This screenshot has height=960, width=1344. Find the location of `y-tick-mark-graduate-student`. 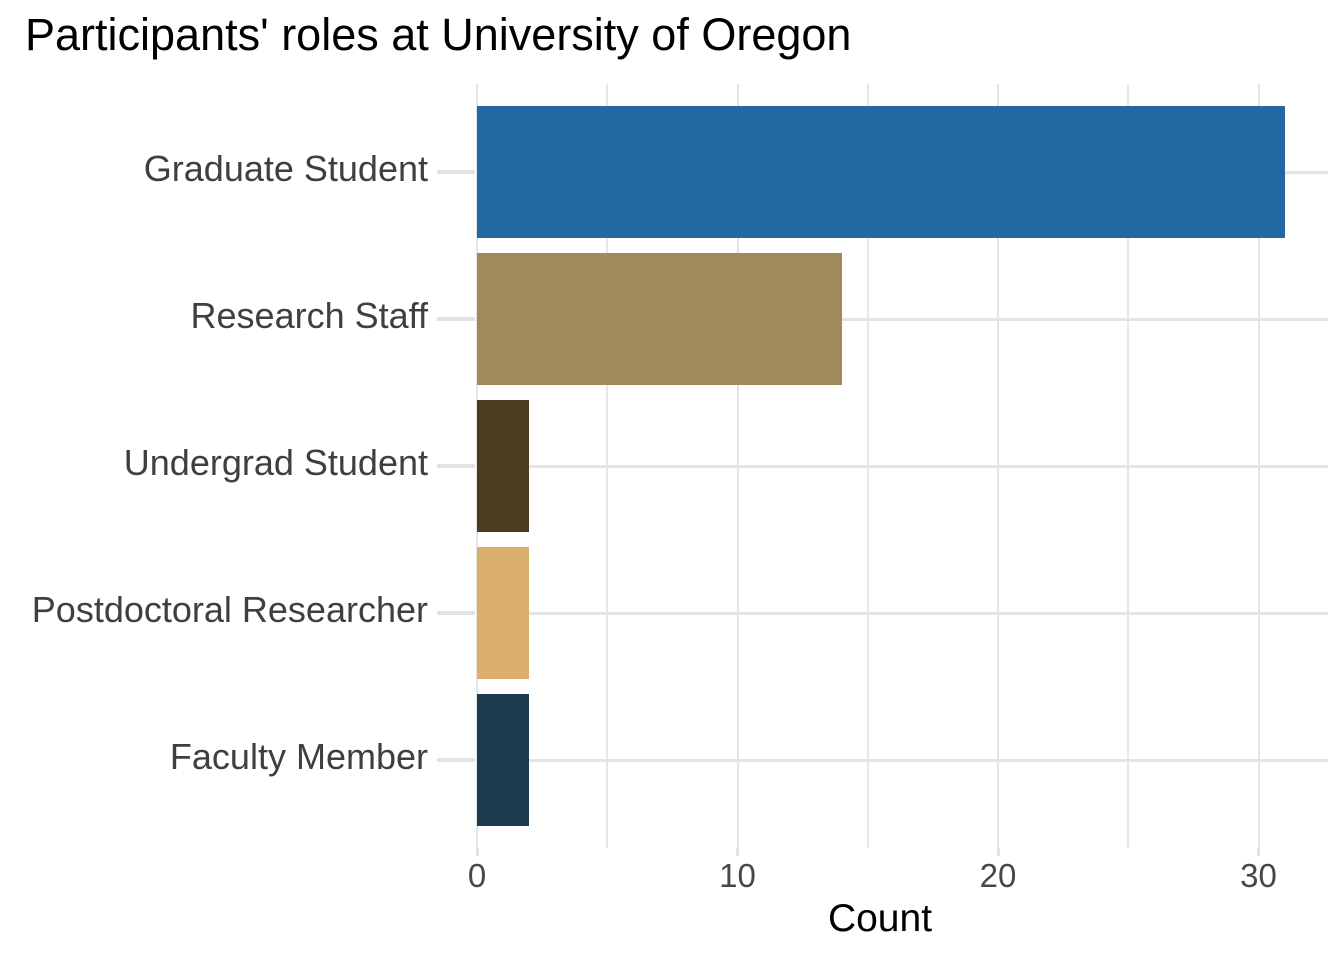

y-tick-mark-graduate-student is located at coordinates (456, 172).